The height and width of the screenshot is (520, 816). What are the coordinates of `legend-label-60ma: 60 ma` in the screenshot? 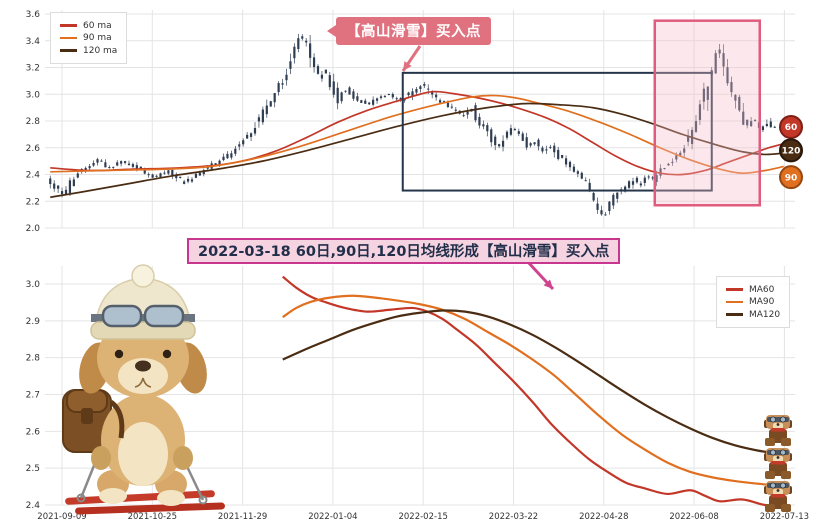 It's located at (97, 25).